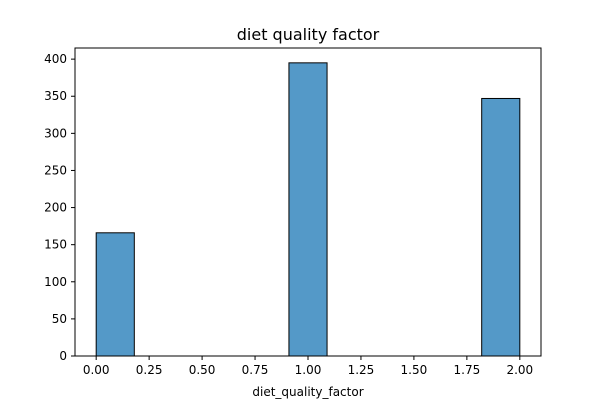 Image resolution: width=600 pixels, height=400 pixels. Describe the element at coordinates (63, 356) in the screenshot. I see `y-tick-label: 0` at that location.